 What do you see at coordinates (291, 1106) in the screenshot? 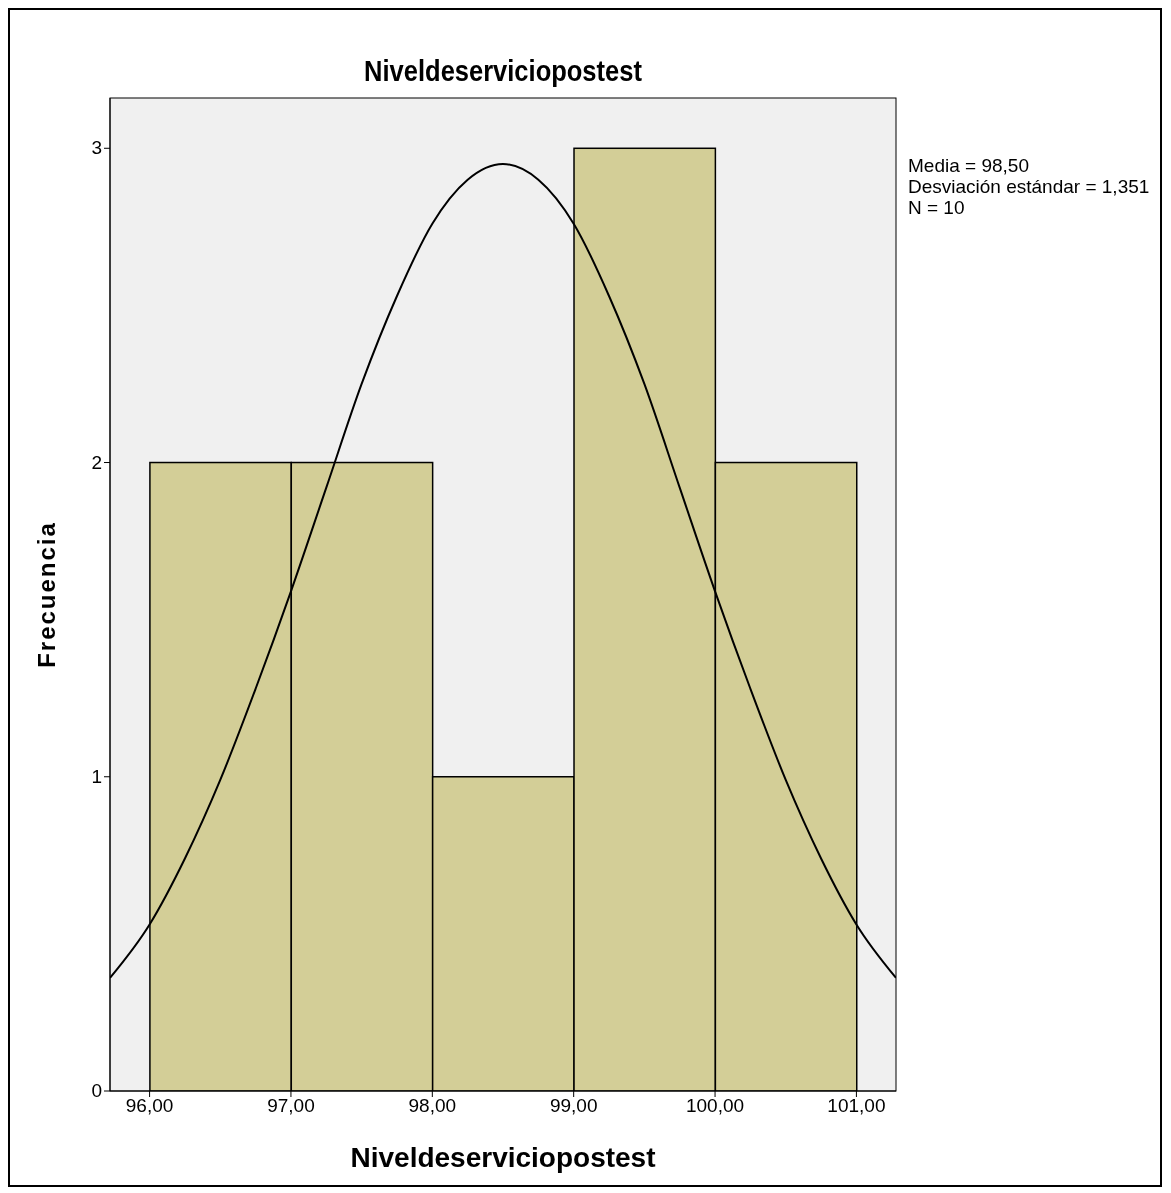
I see `x-tick-label: 97,00` at bounding box center [291, 1106].